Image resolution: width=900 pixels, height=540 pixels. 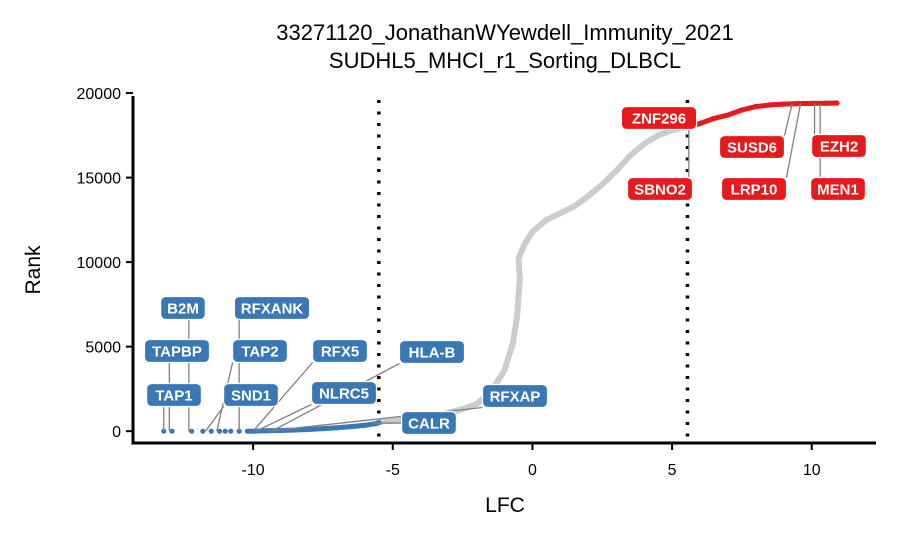 I want to click on gene-label: HLA-B, so click(x=432, y=352).